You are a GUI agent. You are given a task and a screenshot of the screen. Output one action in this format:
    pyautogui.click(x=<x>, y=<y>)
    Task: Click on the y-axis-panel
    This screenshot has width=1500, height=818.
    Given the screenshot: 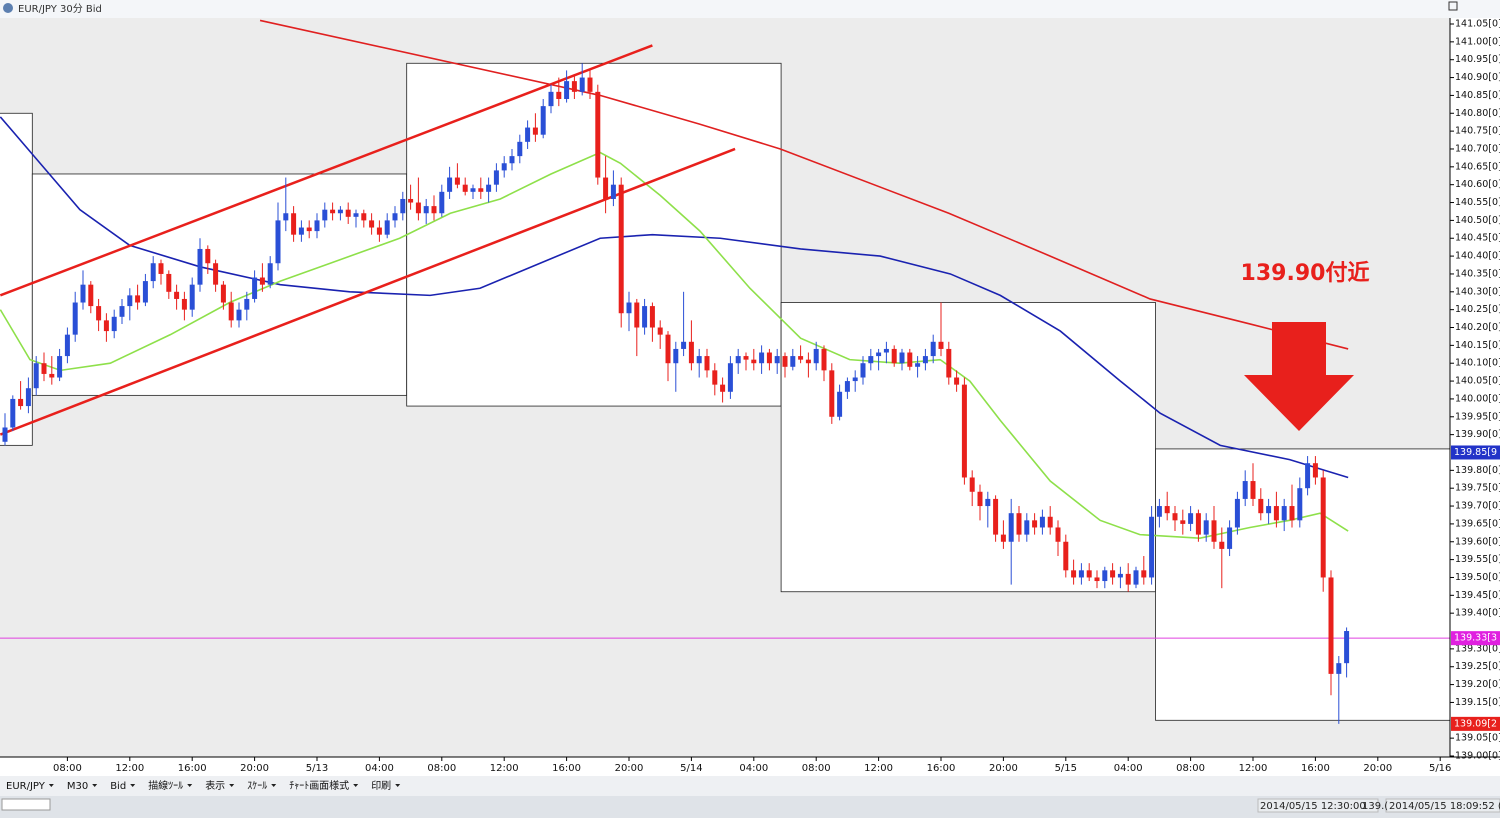 What is the action you would take?
    pyautogui.click(x=1475, y=396)
    